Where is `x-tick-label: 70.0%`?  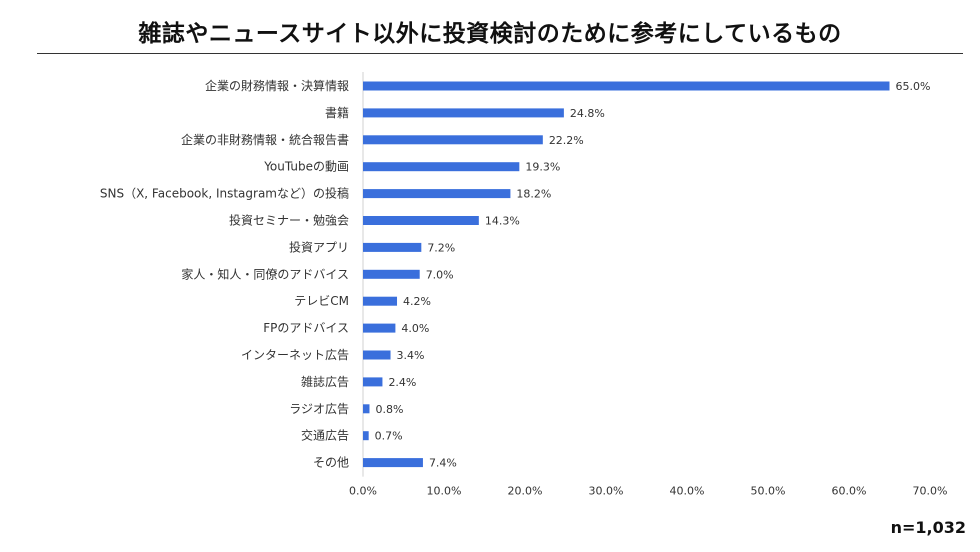
x-tick-label: 70.0% is located at coordinates (930, 491).